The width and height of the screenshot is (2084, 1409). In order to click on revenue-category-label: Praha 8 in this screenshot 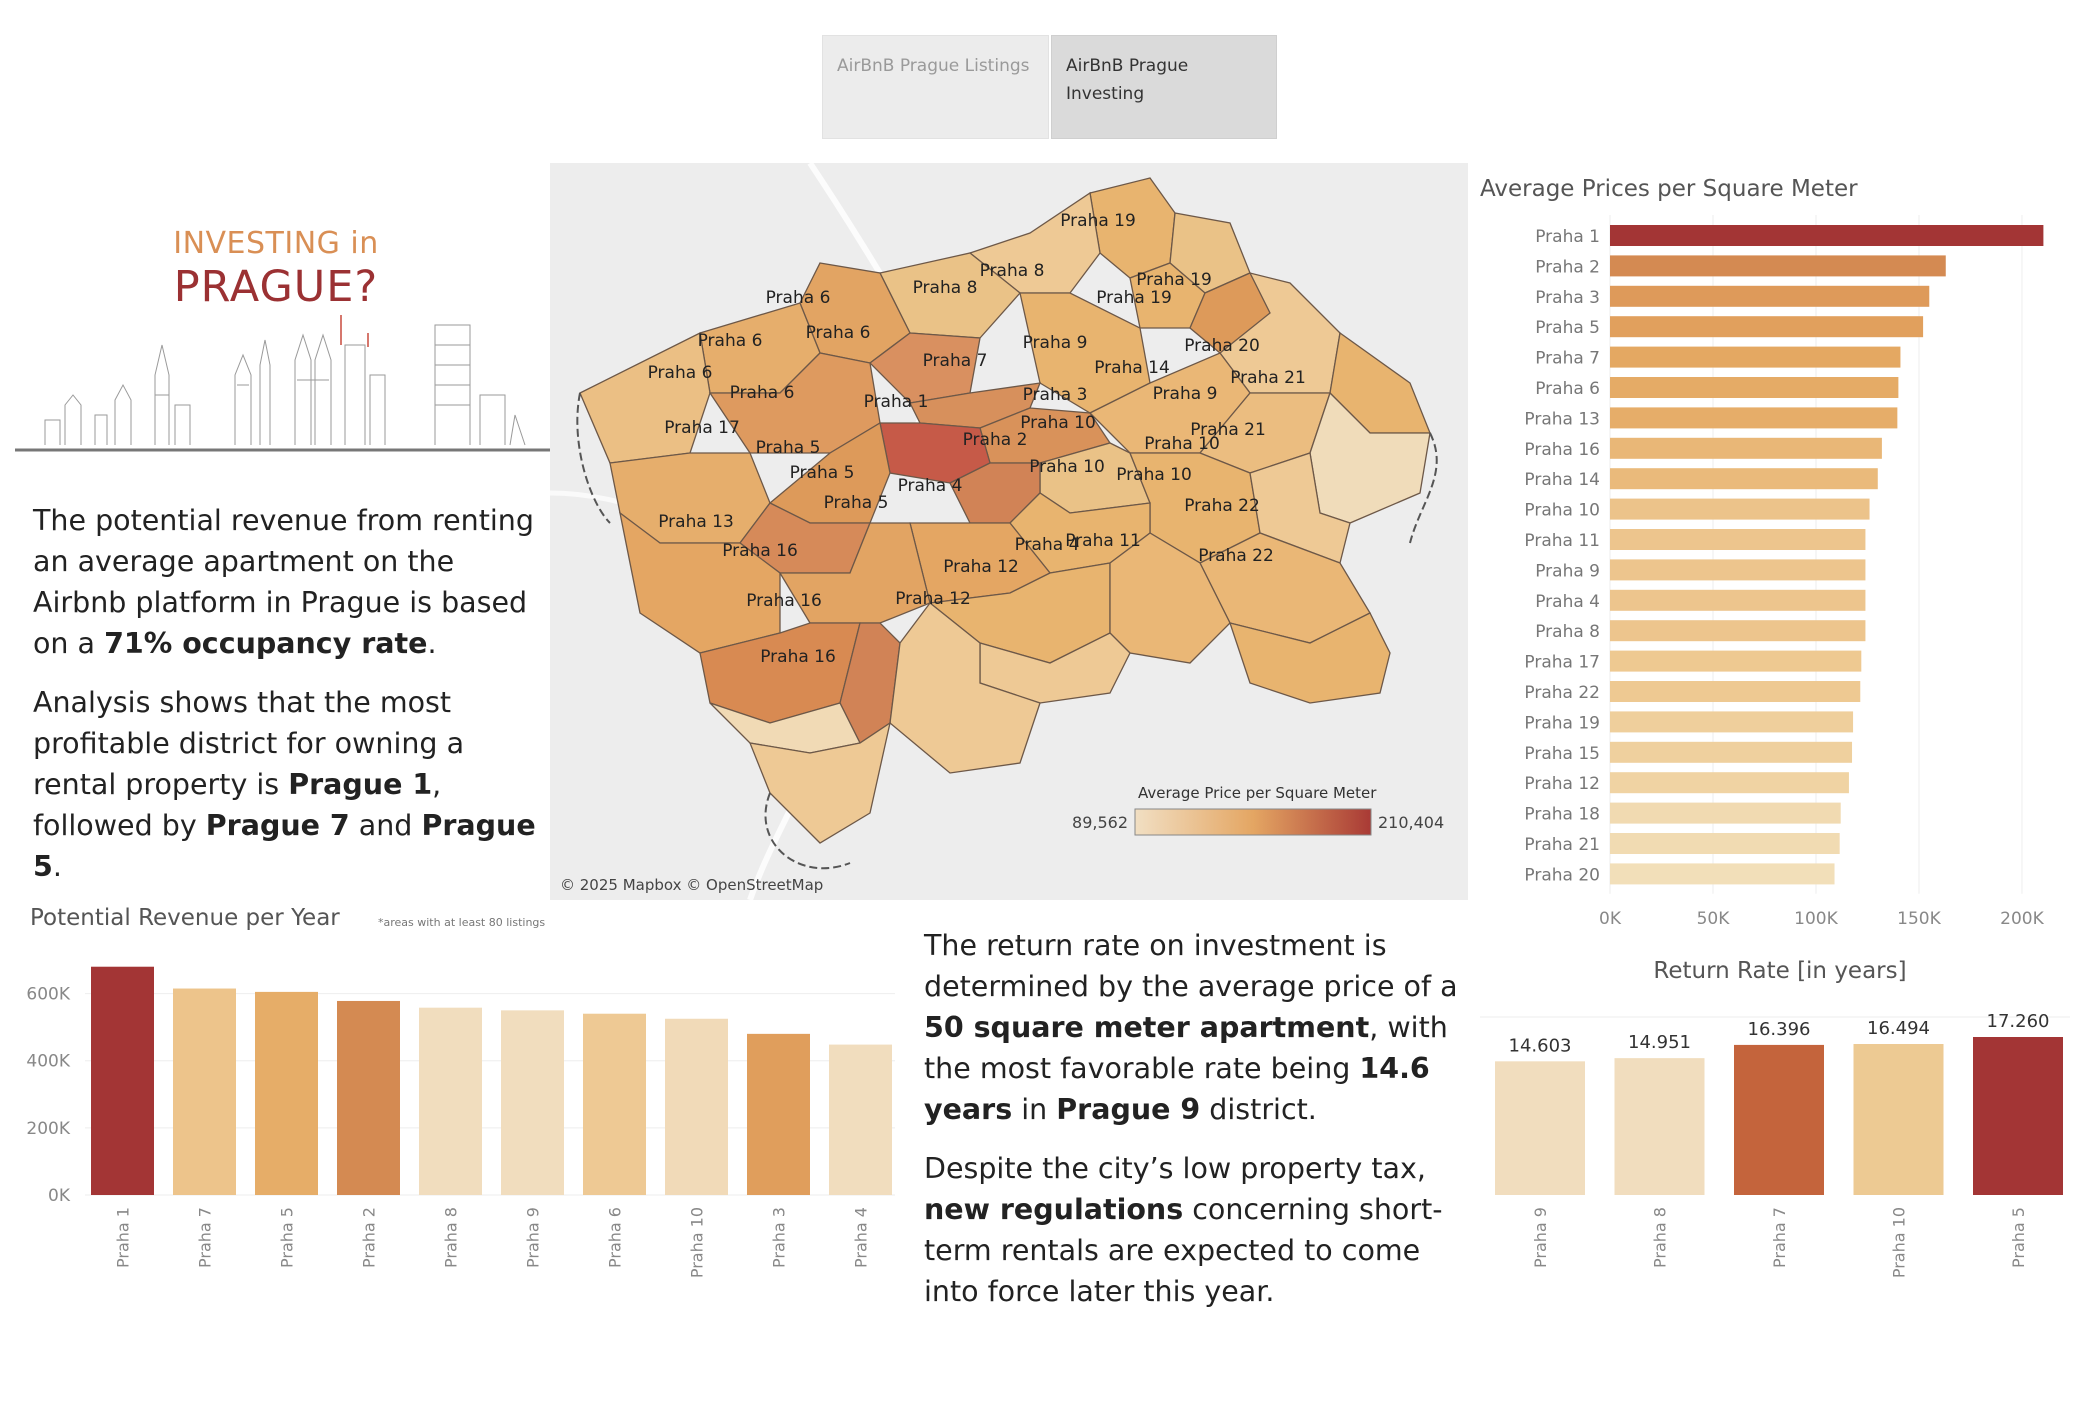, I will do `click(451, 1237)`.